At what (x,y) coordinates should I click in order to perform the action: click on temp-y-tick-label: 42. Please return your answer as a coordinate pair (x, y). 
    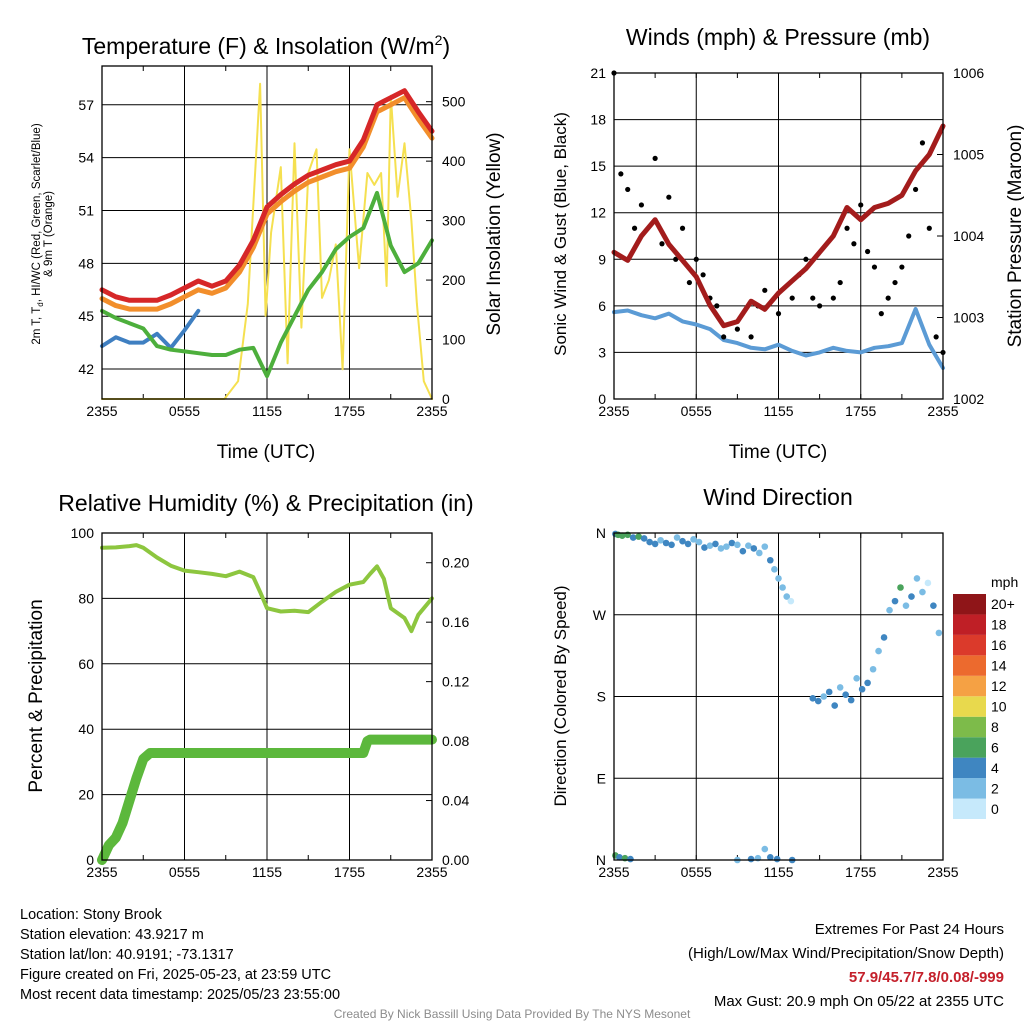
    Looking at the image, I should click on (86, 369).